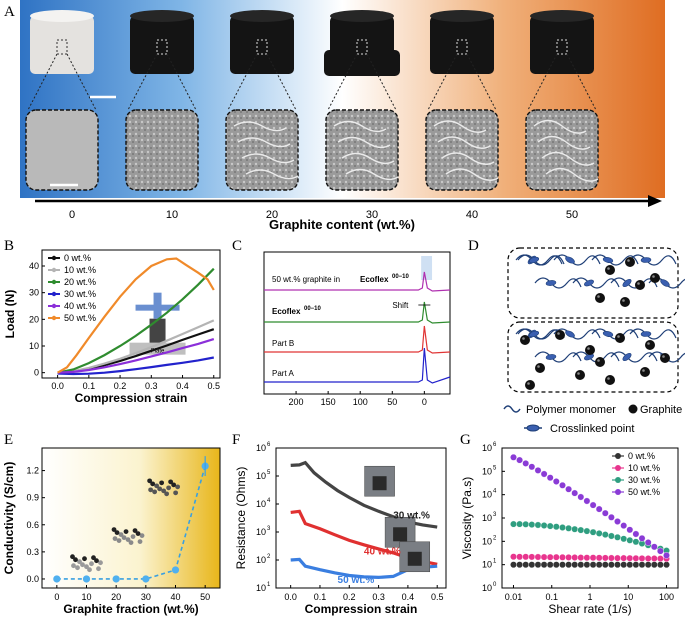  I want to click on b-legend-label-1: 10 wt.%, so click(80, 270).